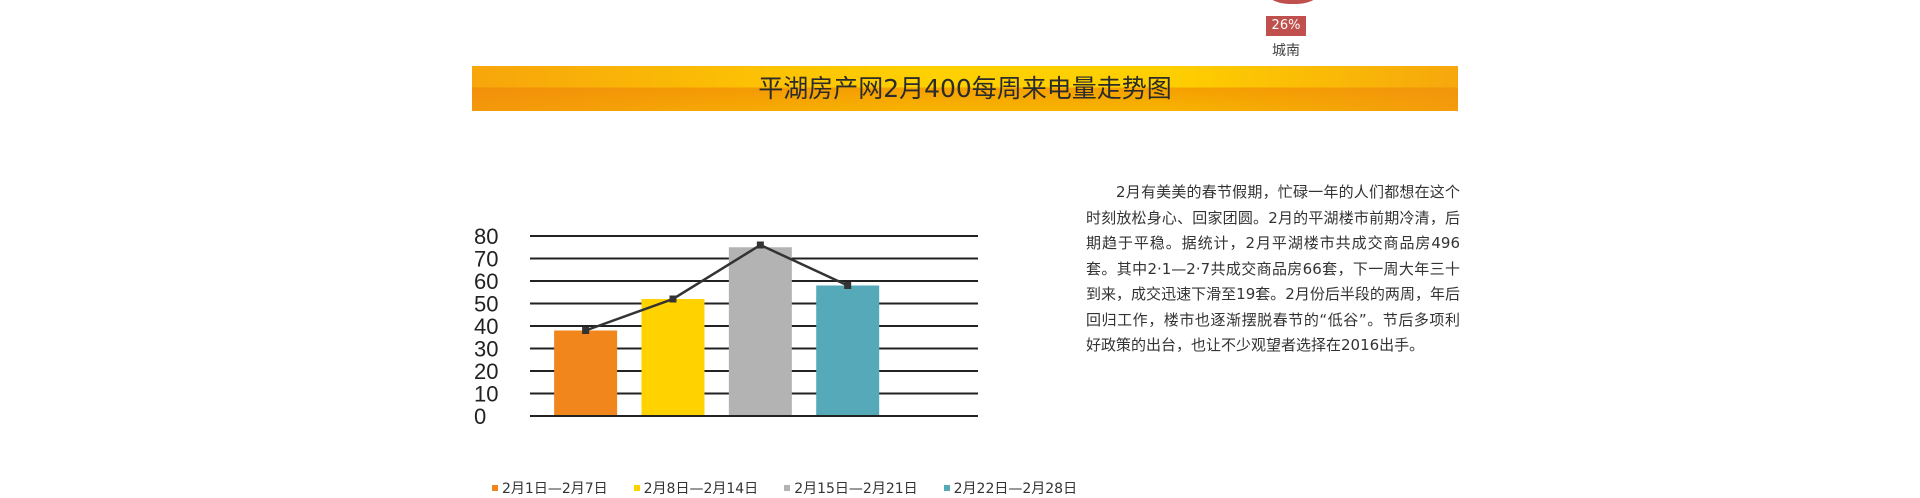  Describe the element at coordinates (486, 281) in the screenshot. I see `y-tick-label: 60` at that location.